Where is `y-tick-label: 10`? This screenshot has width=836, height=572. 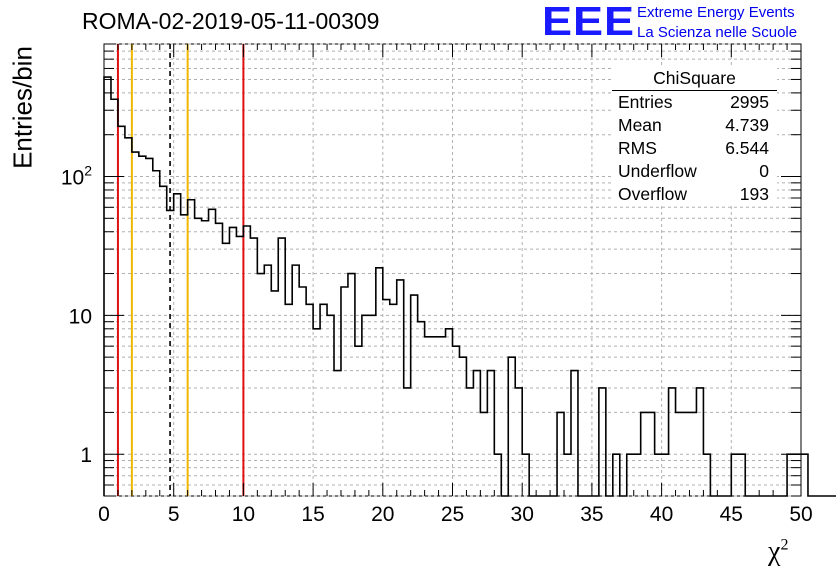 y-tick-label: 10 is located at coordinates (80, 316).